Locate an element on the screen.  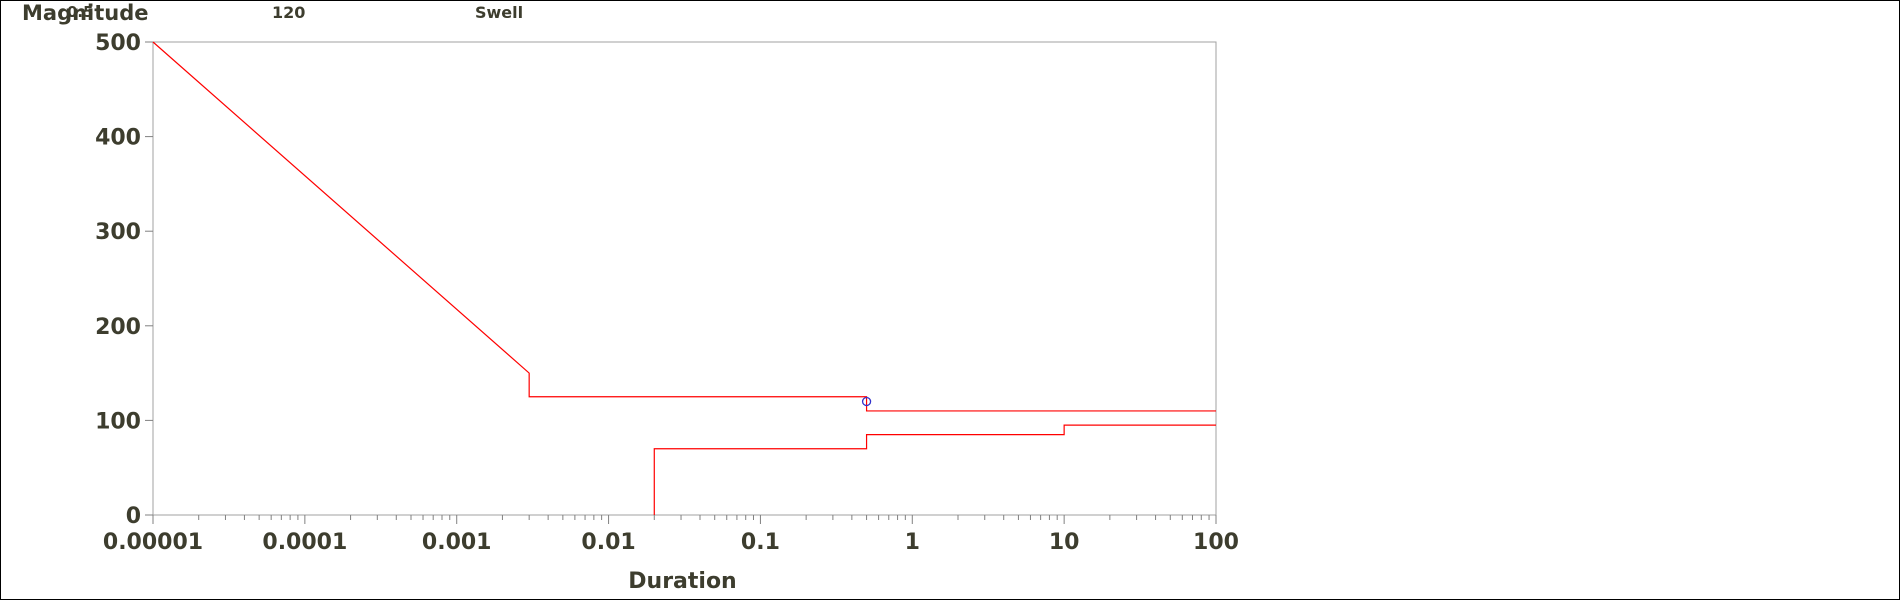
x-tick-label: 10 is located at coordinates (1064, 542).